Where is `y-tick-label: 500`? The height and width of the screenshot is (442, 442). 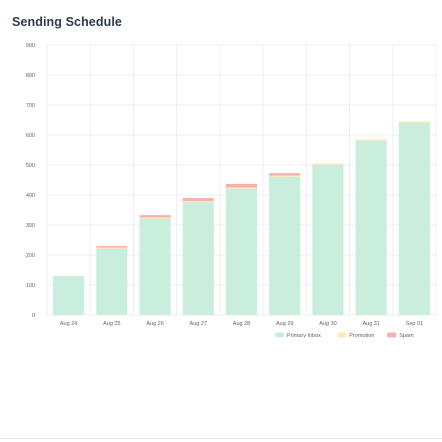 y-tick-label: 500 is located at coordinates (30, 166).